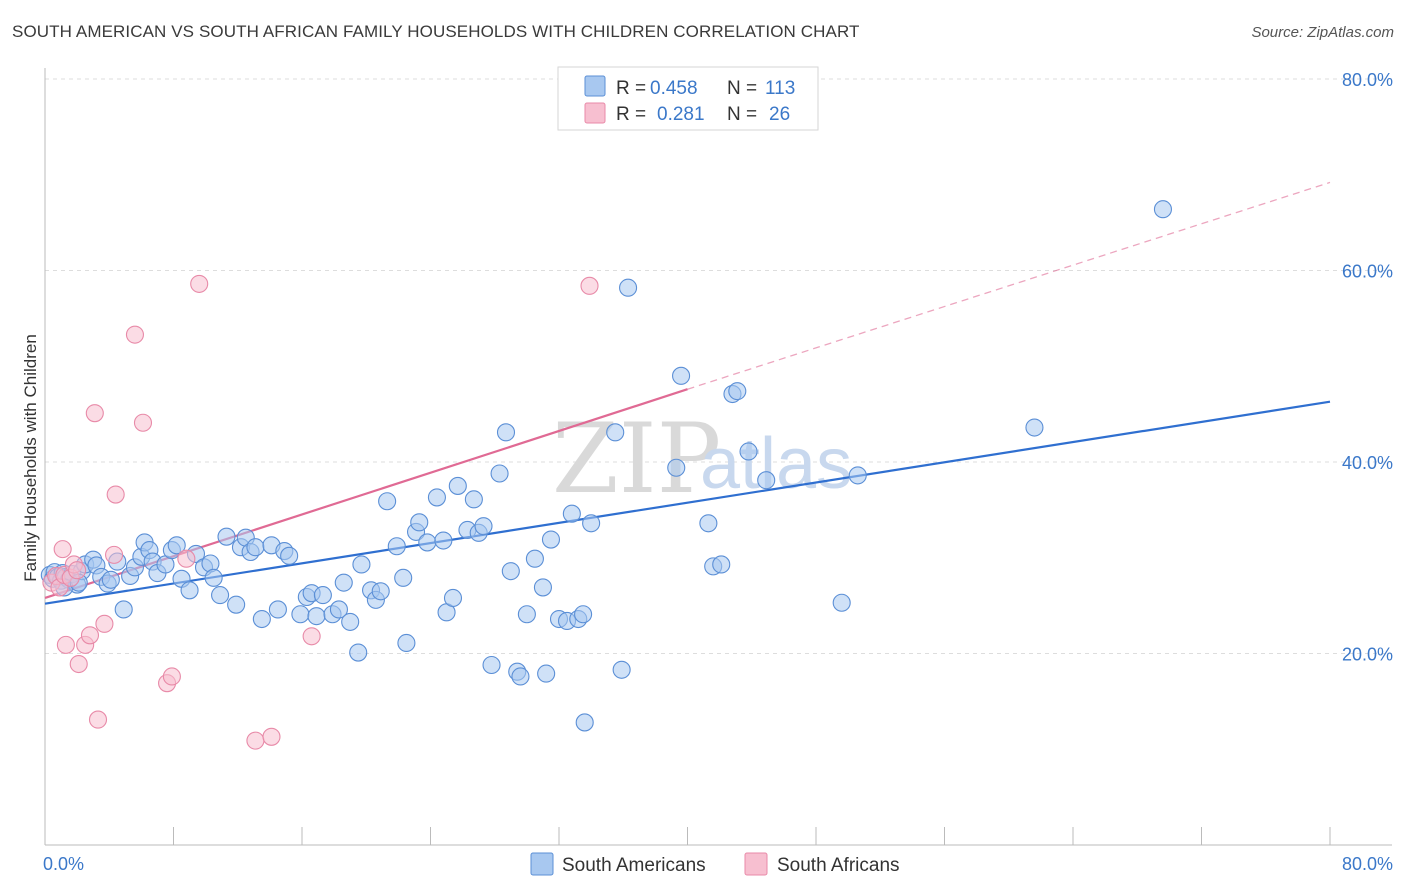 Image resolution: width=1406 pixels, height=892 pixels. What do you see at coordinates (715, 864) in the screenshot?
I see `series-legend: South Americans South Africans` at bounding box center [715, 864].